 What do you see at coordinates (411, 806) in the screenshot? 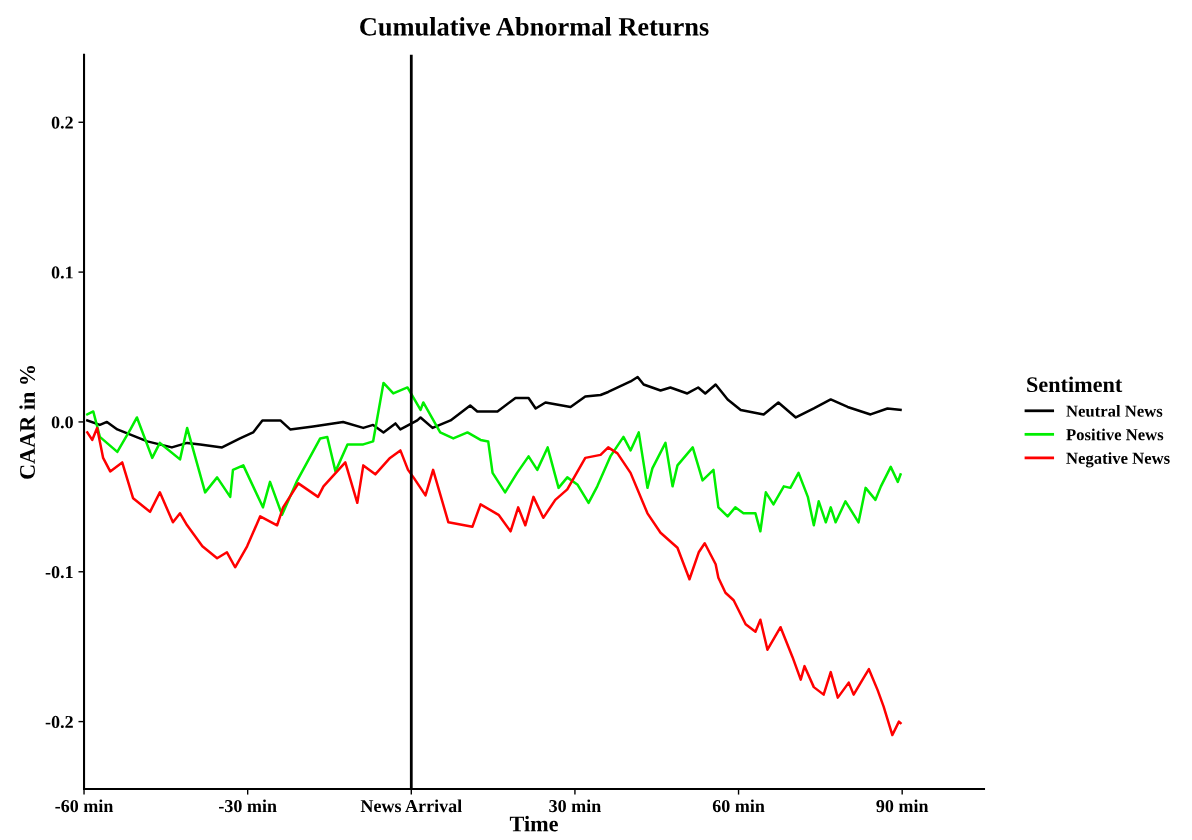
I see `x-tick-label: News Arrival` at bounding box center [411, 806].